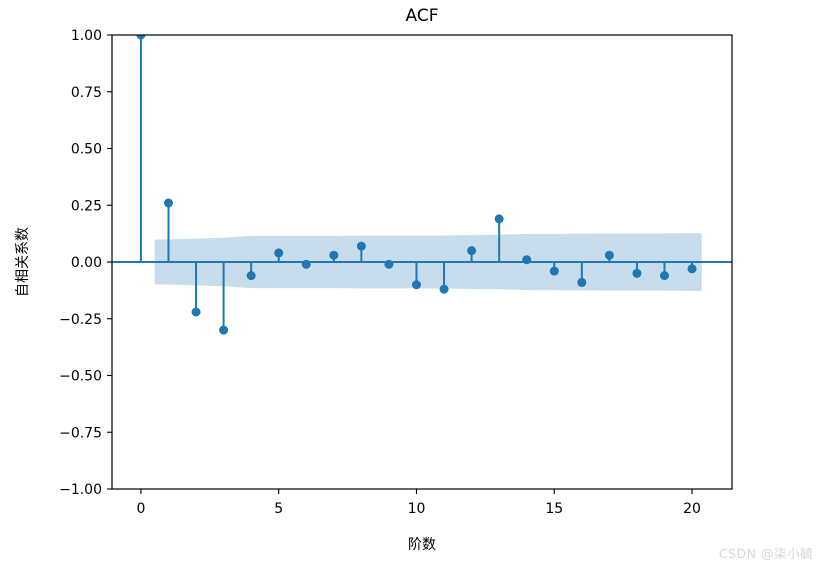 The height and width of the screenshot is (569, 817). I want to click on y-tick-label: 0.50, so click(86, 150).